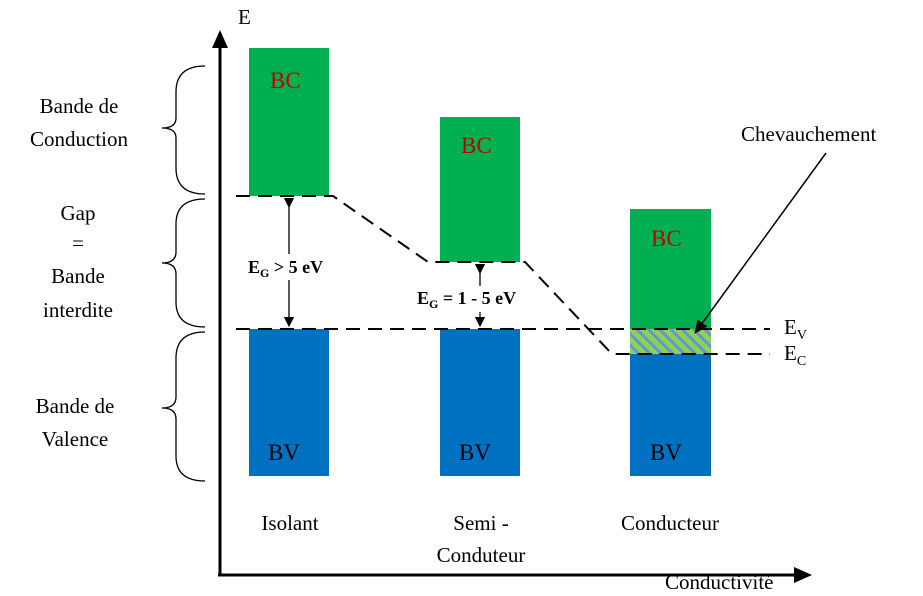 The image size is (923, 596). What do you see at coordinates (666, 238) in the screenshot?
I see `conducteur-bc-label: BC` at bounding box center [666, 238].